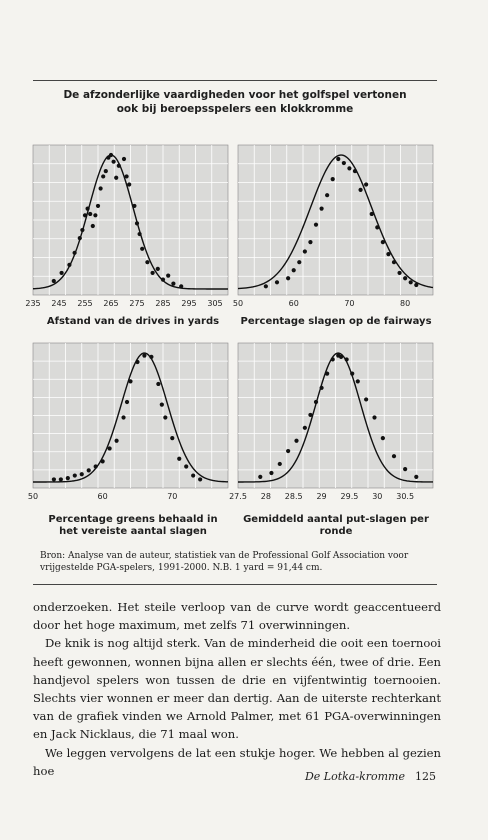 The width and height of the screenshot is (488, 840). Describe the element at coordinates (294, 496) in the screenshot. I see `chart-4-tick-label: 28.5` at that location.